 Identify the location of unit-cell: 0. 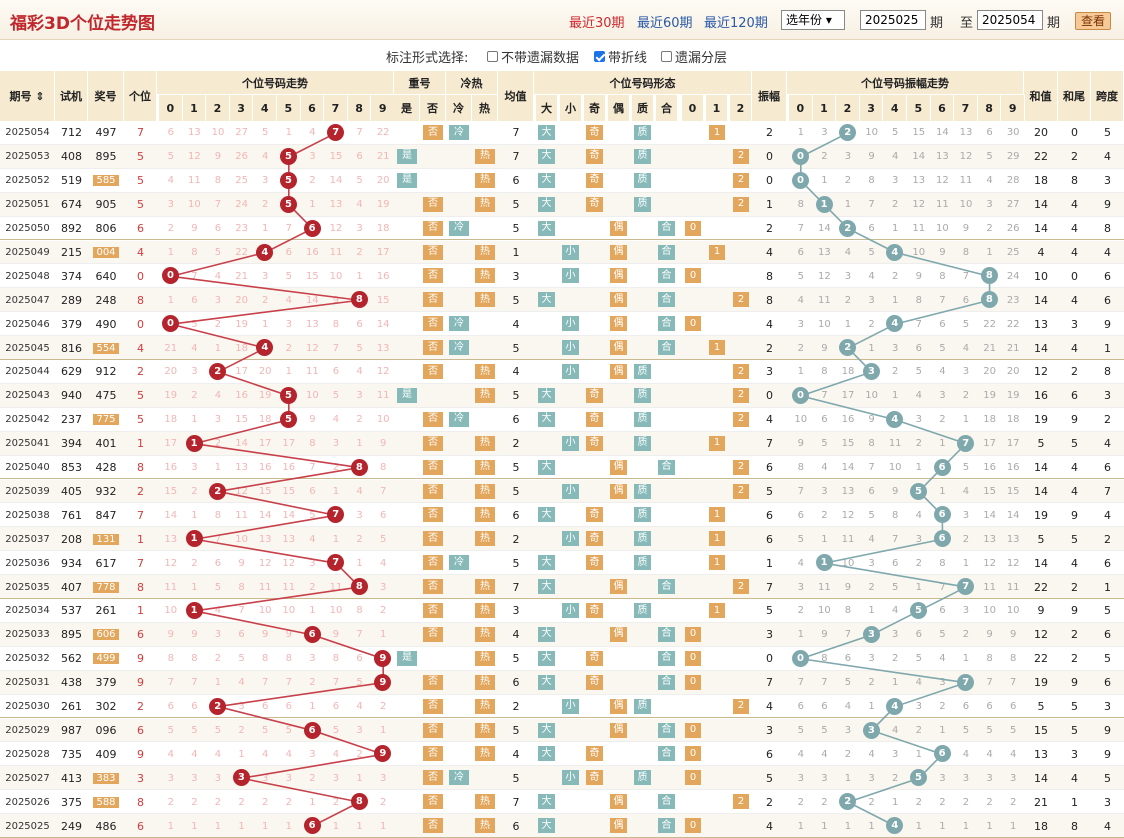
(140, 276).